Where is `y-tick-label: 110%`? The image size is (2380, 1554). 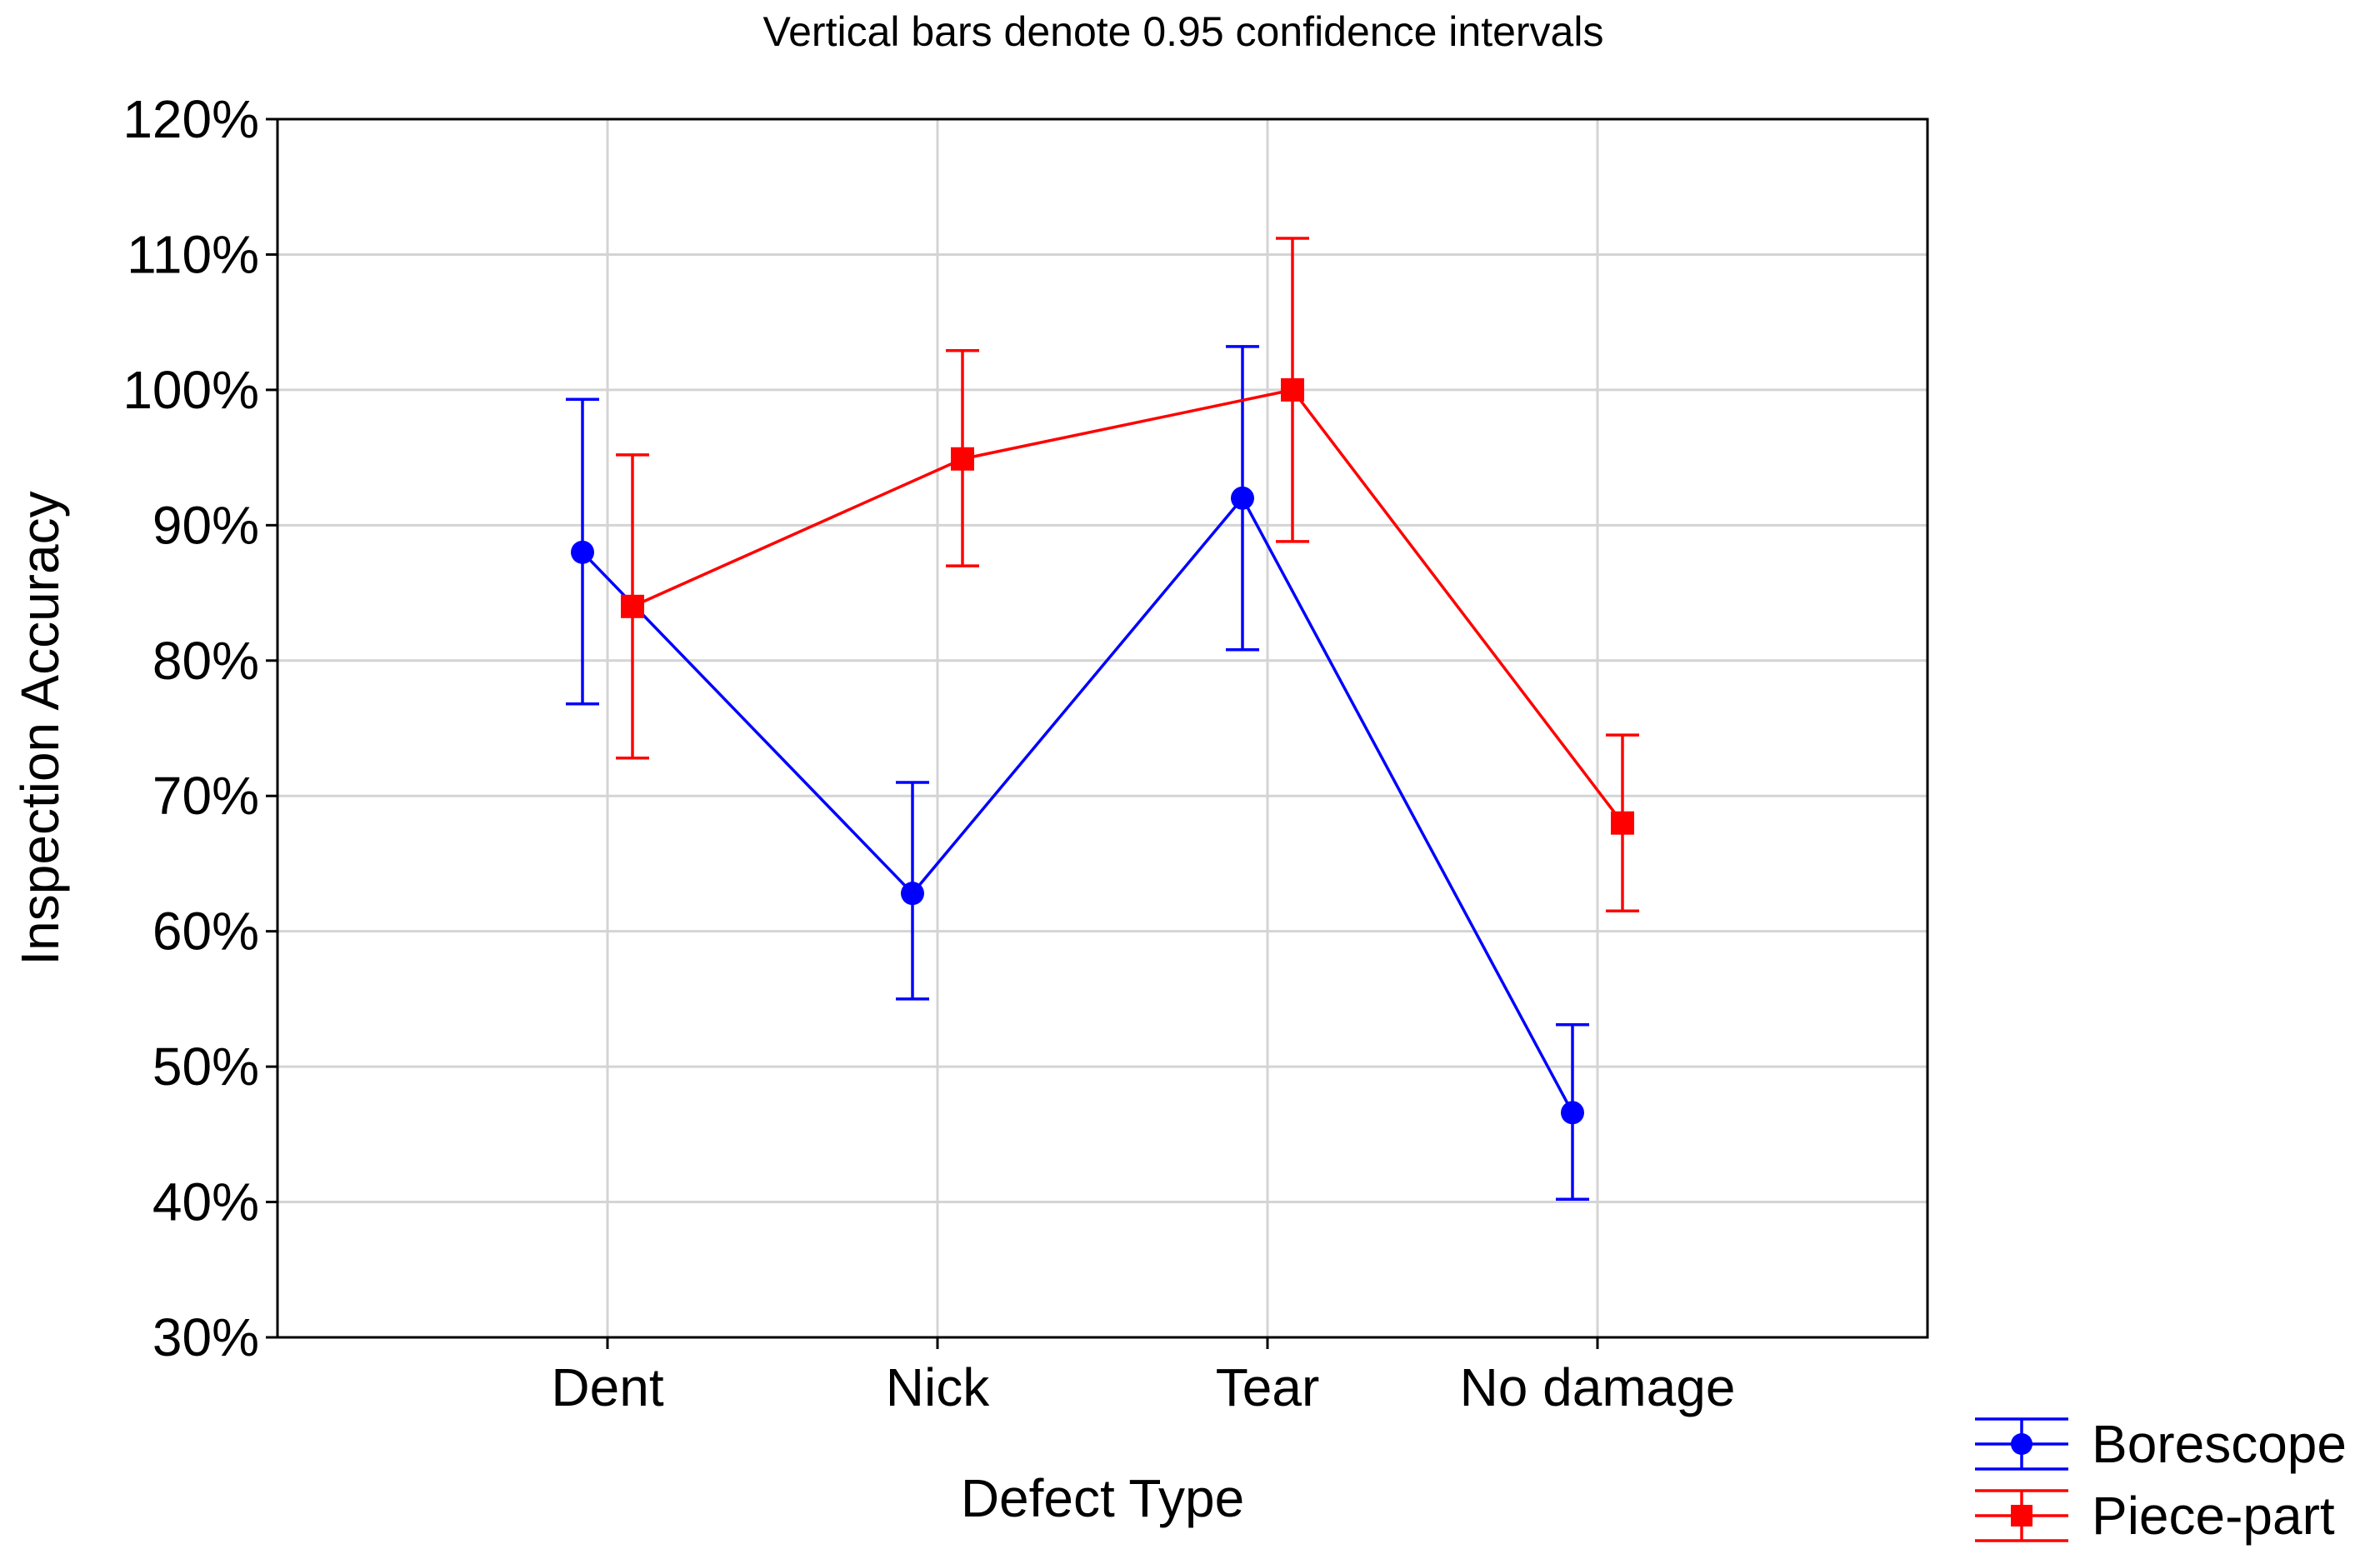 y-tick-label: 110% is located at coordinates (193, 254).